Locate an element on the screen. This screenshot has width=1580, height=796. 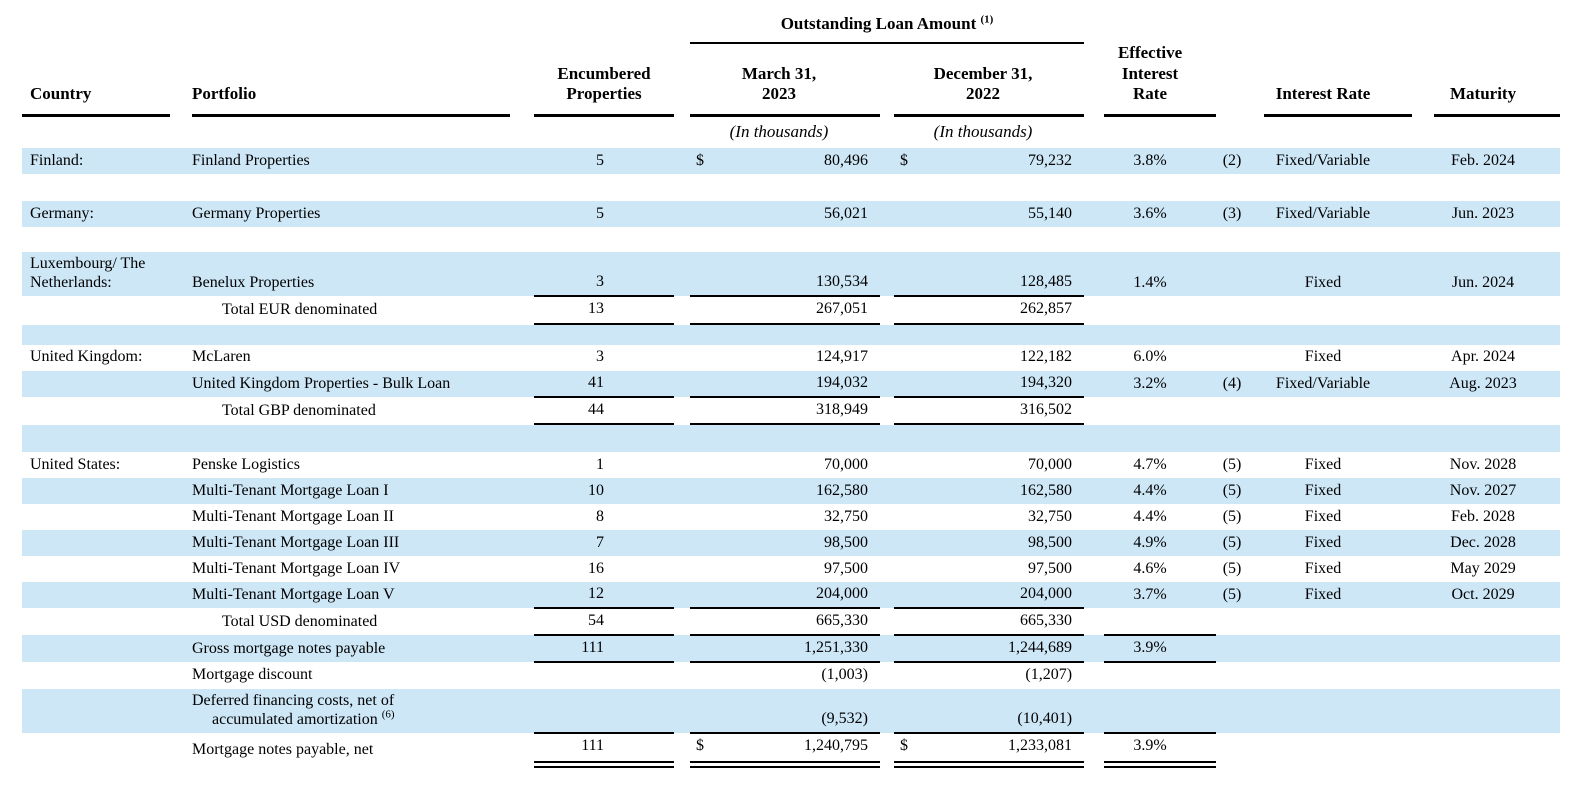
cell-effective-interest-rate: 4.7% is located at coordinates (1150, 464).